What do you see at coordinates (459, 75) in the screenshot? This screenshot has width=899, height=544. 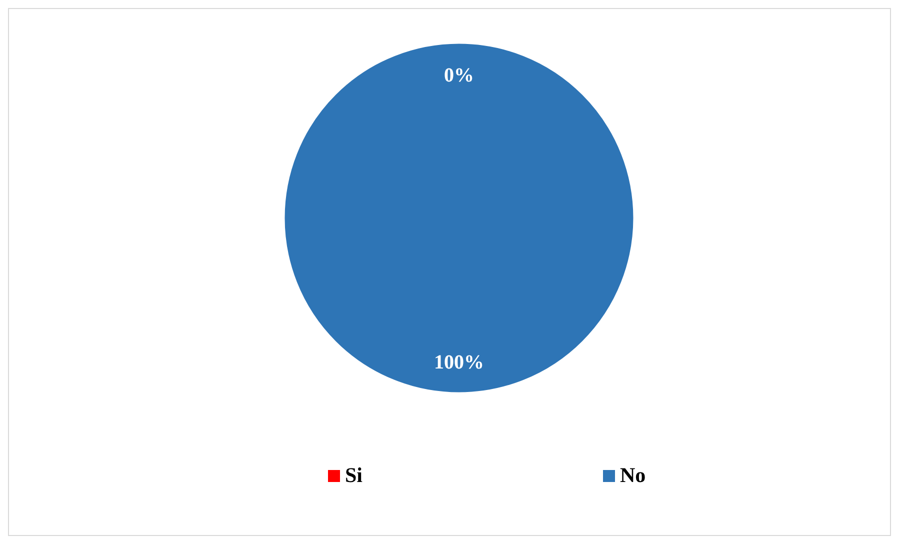 I see `text: 0%` at bounding box center [459, 75].